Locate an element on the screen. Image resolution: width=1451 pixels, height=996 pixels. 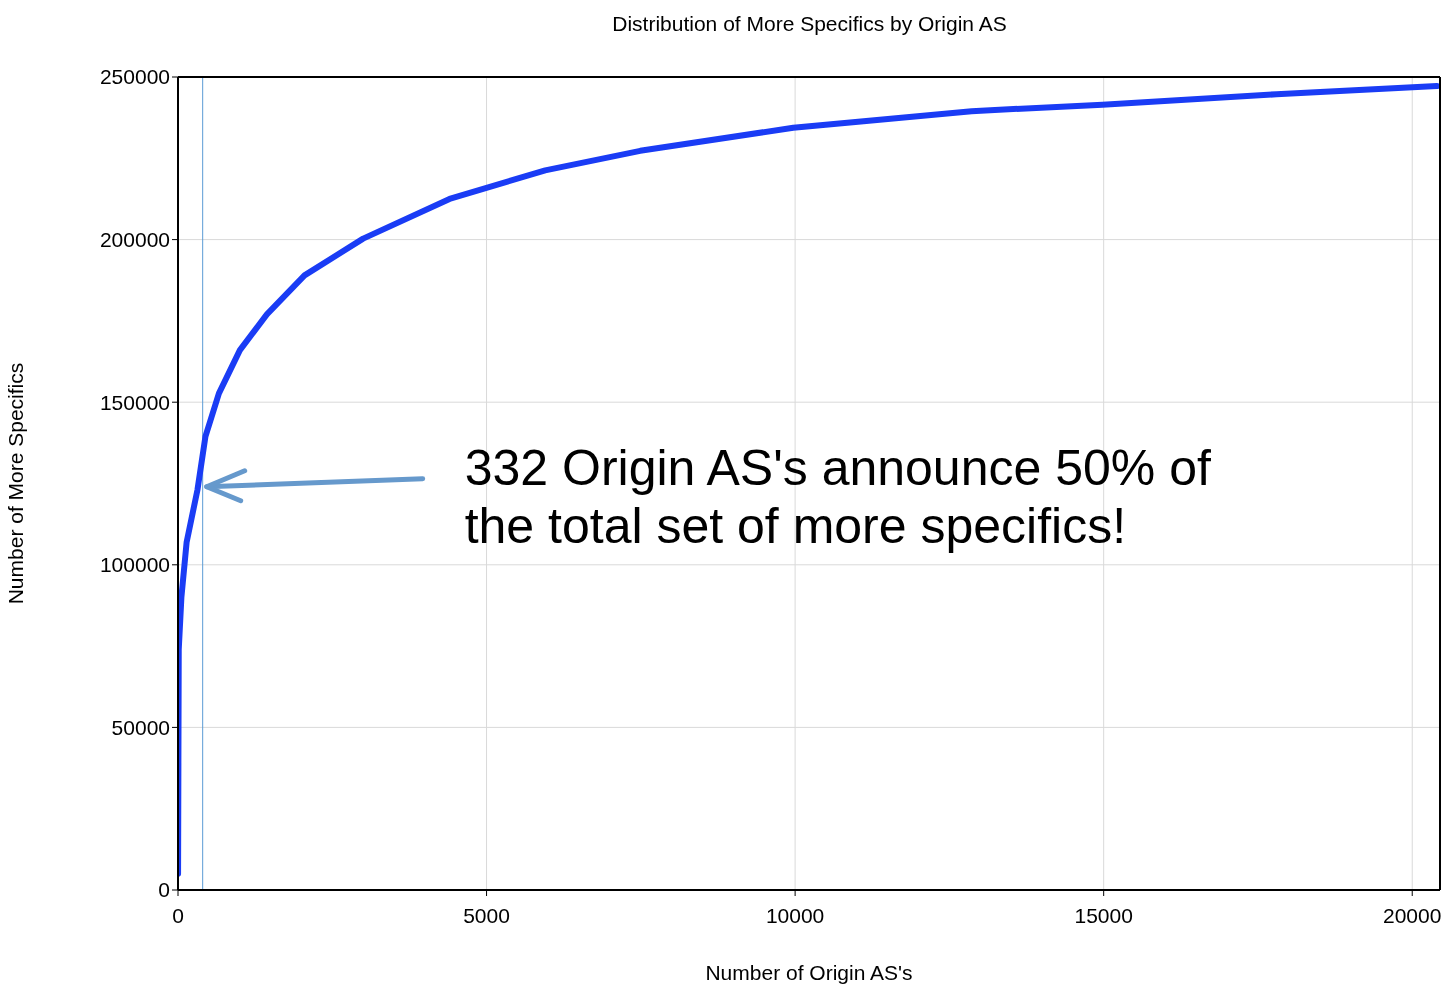
x-tick-label: 20000 is located at coordinates (1412, 915).